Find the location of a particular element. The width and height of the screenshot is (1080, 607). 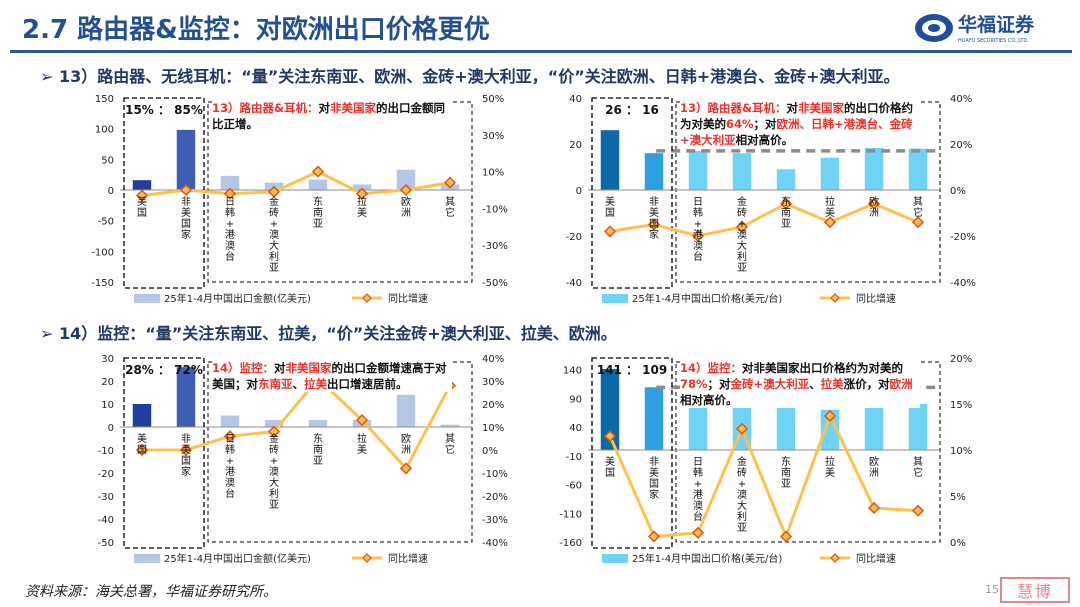

yoy-growth-line is located at coordinates (296, 183).